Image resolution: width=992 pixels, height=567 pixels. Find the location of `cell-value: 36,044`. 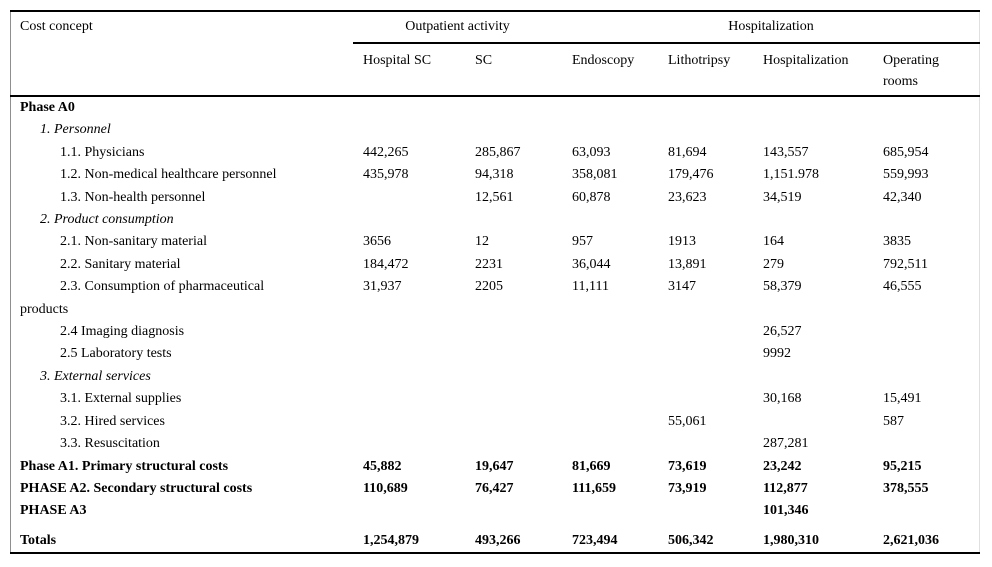

cell-value: 36,044 is located at coordinates (591, 264).